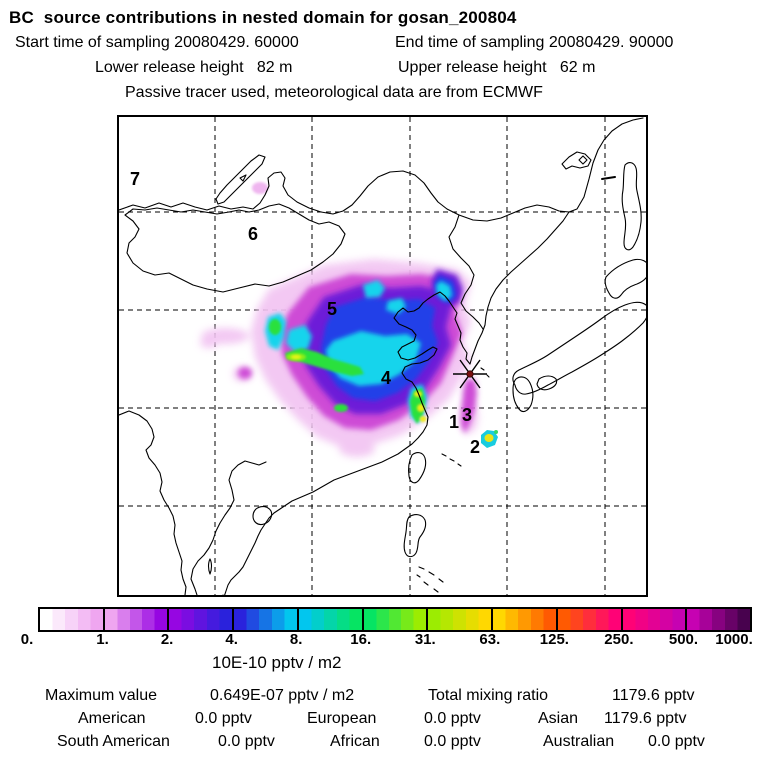 The height and width of the screenshot is (768, 768). Describe the element at coordinates (451, 460) in the screenshot. I see `ryukyu-islets` at that location.